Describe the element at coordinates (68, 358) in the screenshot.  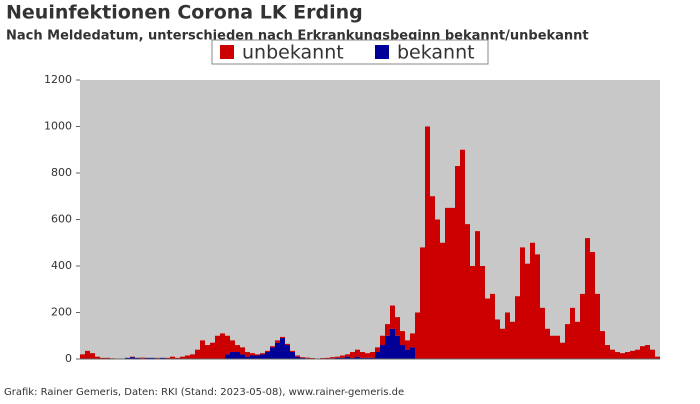
I see `y-tick-label: 0` at that location.